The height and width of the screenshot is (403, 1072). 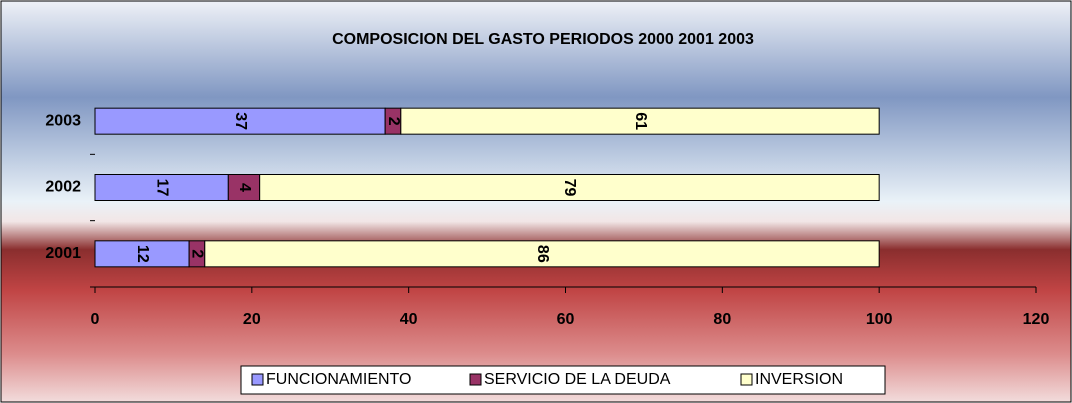 I want to click on data-label: 79, so click(x=569, y=188).